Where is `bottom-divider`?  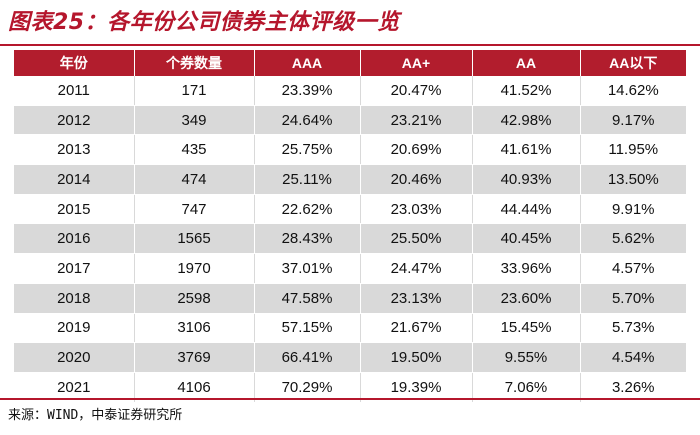
bottom-divider is located at coordinates (350, 399).